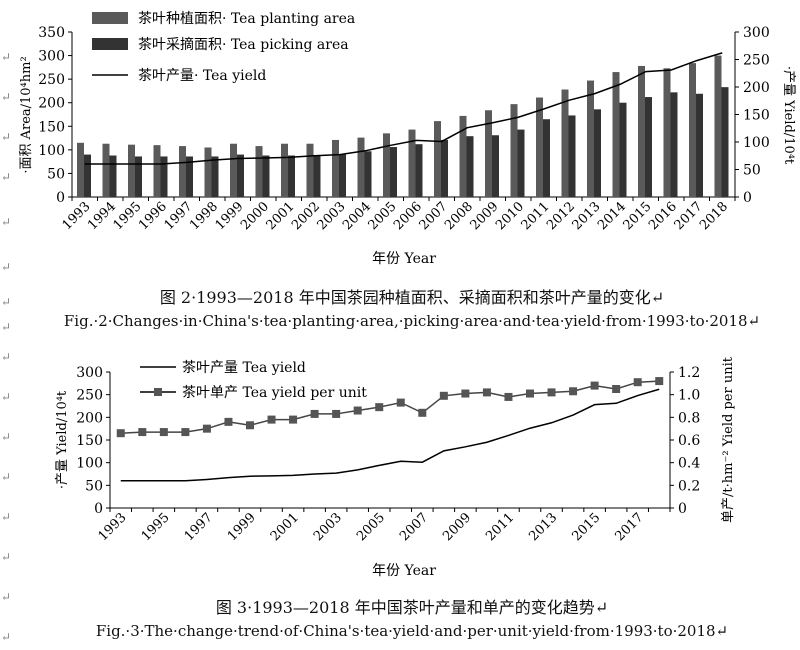  I want to click on y2-tick-label: 0.4, so click(689, 464).